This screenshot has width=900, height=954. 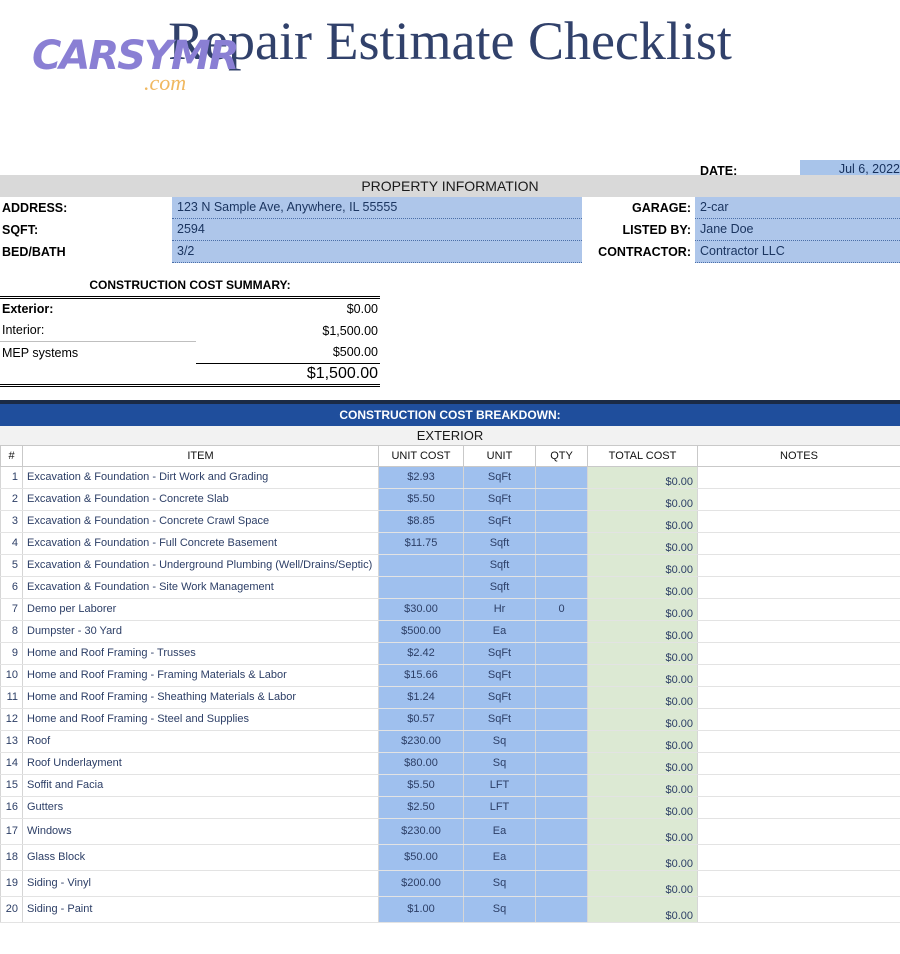 I want to click on cell-num: 16, so click(x=11, y=807).